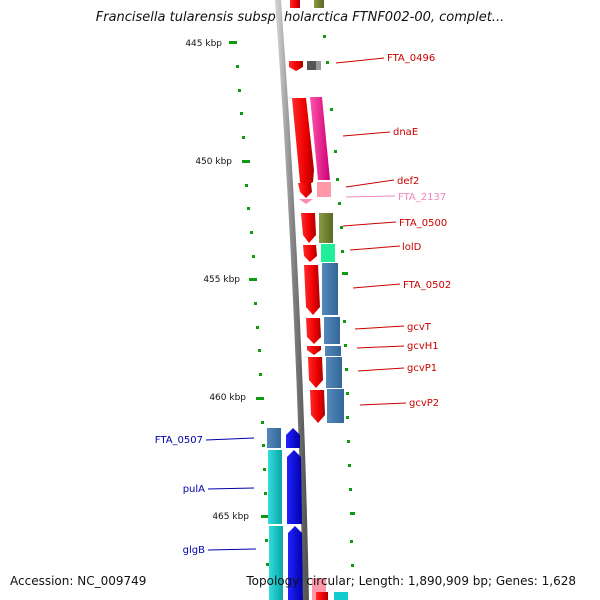  What do you see at coordinates (313, 331) in the screenshot?
I see `gene-gcvt-forward` at bounding box center [313, 331].